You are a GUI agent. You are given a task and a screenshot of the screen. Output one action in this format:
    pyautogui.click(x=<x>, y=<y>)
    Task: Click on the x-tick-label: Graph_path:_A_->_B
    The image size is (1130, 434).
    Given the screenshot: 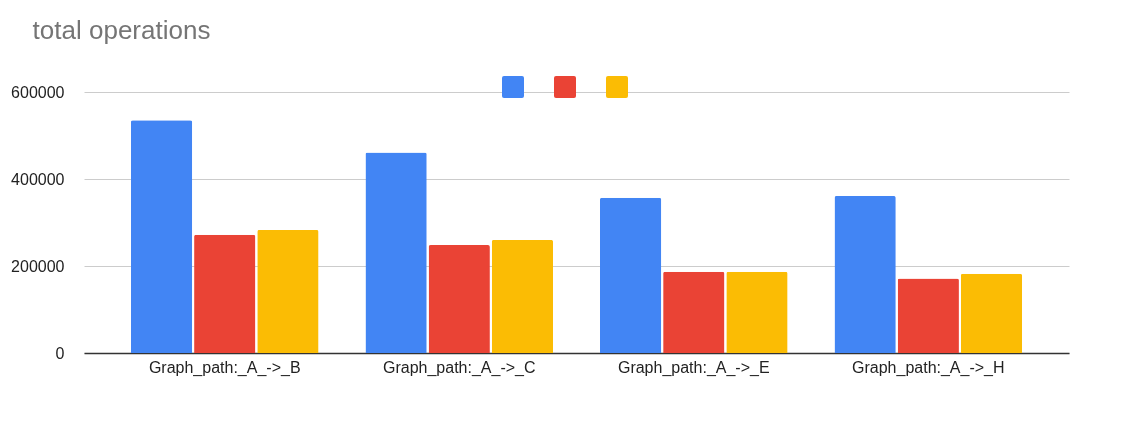 What is the action you would take?
    pyautogui.click(x=224, y=367)
    